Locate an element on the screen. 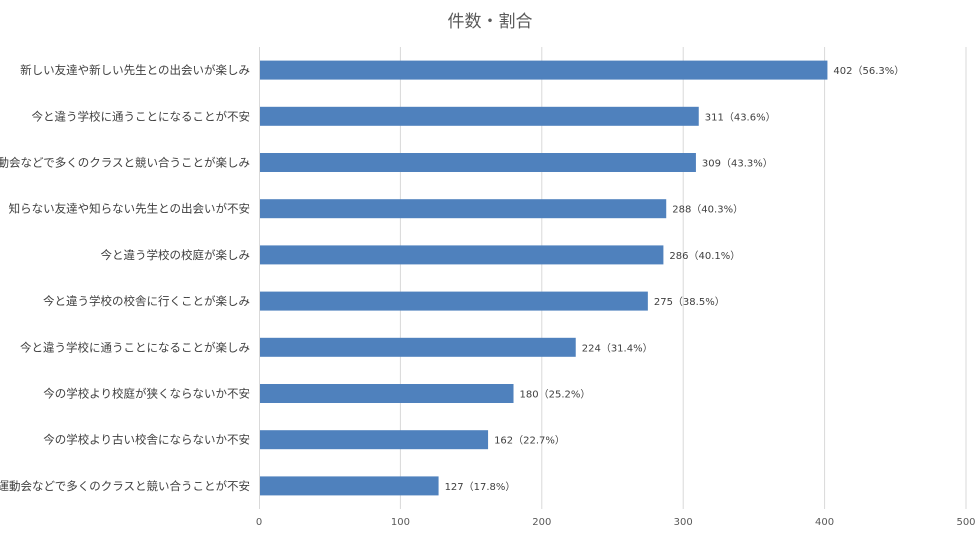  x-tick-label: 400 is located at coordinates (824, 522).